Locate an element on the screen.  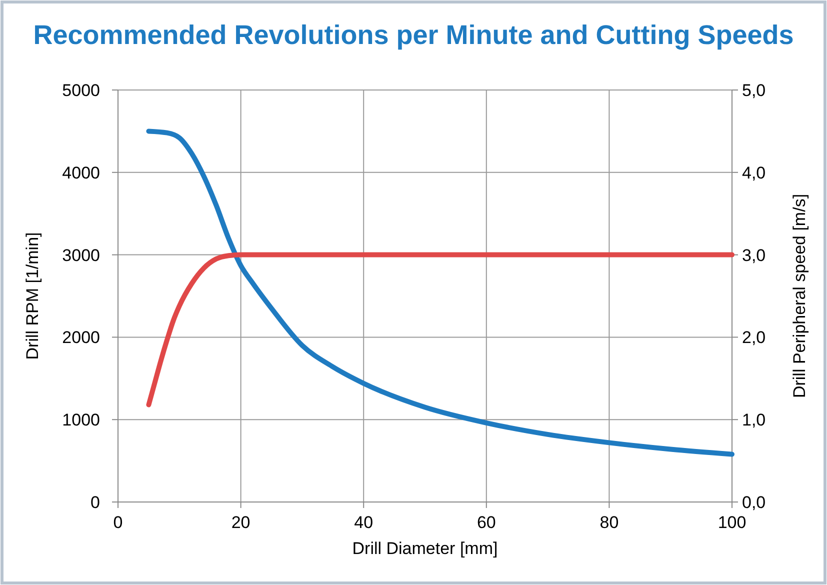
x-tick-label: 0 is located at coordinates (118, 522).